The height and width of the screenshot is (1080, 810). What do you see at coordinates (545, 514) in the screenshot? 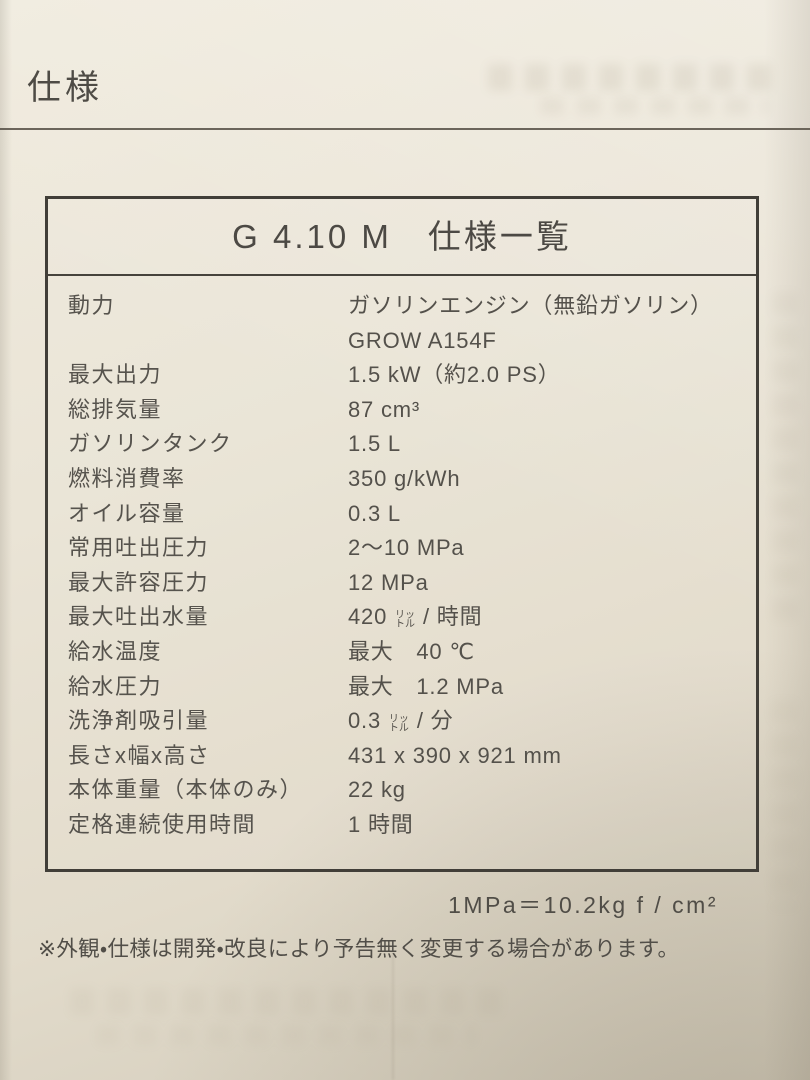
I see `spec-value: 0.3 L` at bounding box center [545, 514].